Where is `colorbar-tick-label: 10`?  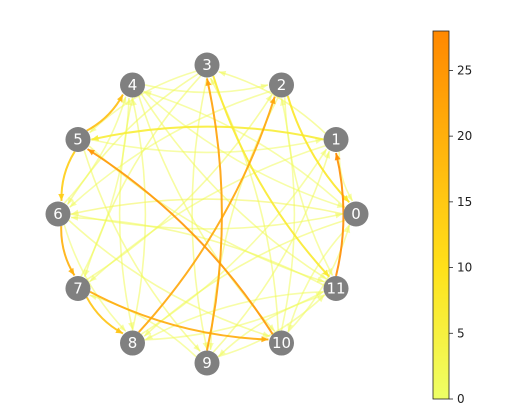 colorbar-tick-label: 10 is located at coordinates (464, 268).